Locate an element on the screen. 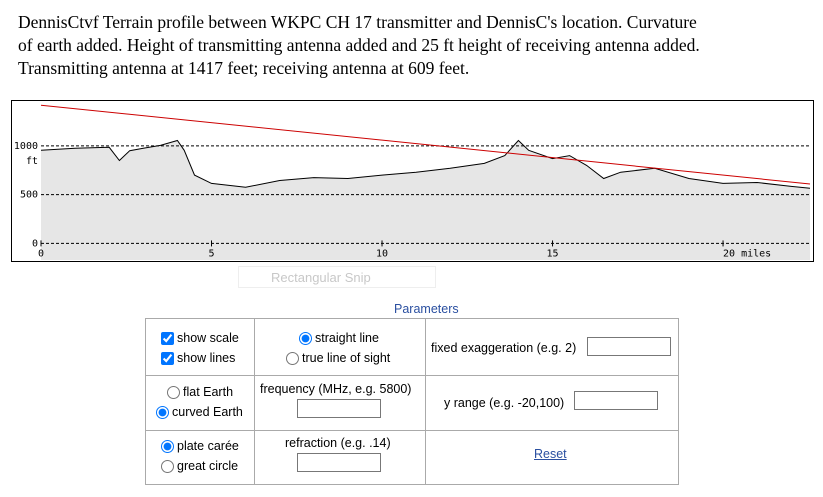  reset-link: Reset is located at coordinates (550, 454).